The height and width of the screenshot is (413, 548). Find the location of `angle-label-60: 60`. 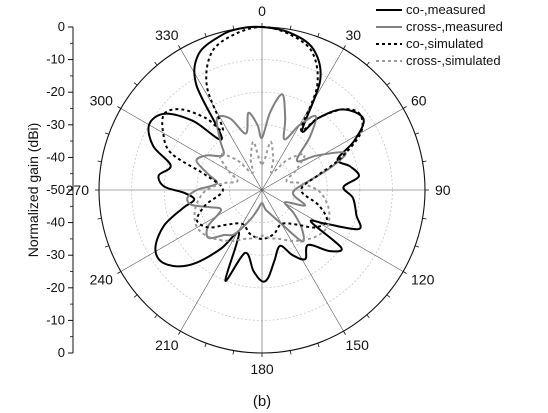

angle-label-60: 60 is located at coordinates (419, 101).